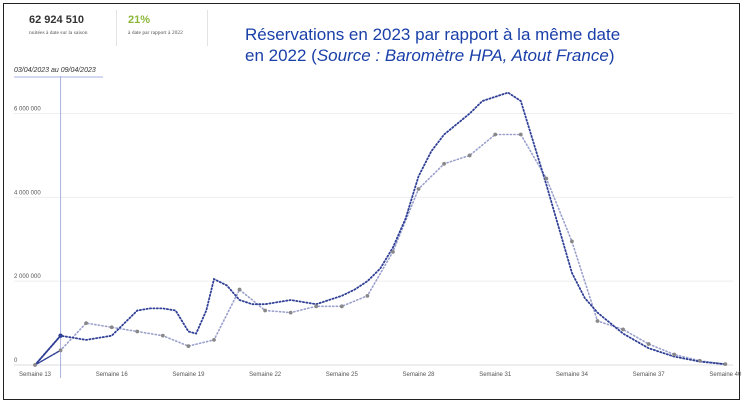 Image resolution: width=745 pixels, height=405 pixels. I want to click on kpi-evolution-value: 21%, so click(139, 20).